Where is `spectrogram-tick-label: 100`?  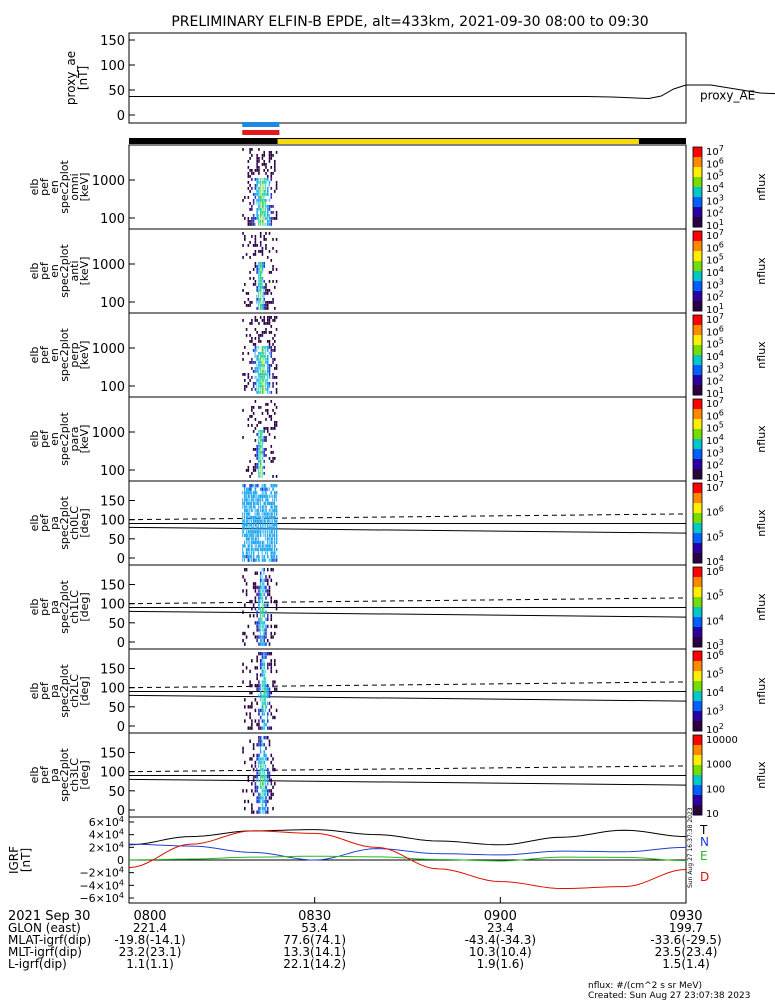 spectrogram-tick-label: 100 is located at coordinates (112, 387).